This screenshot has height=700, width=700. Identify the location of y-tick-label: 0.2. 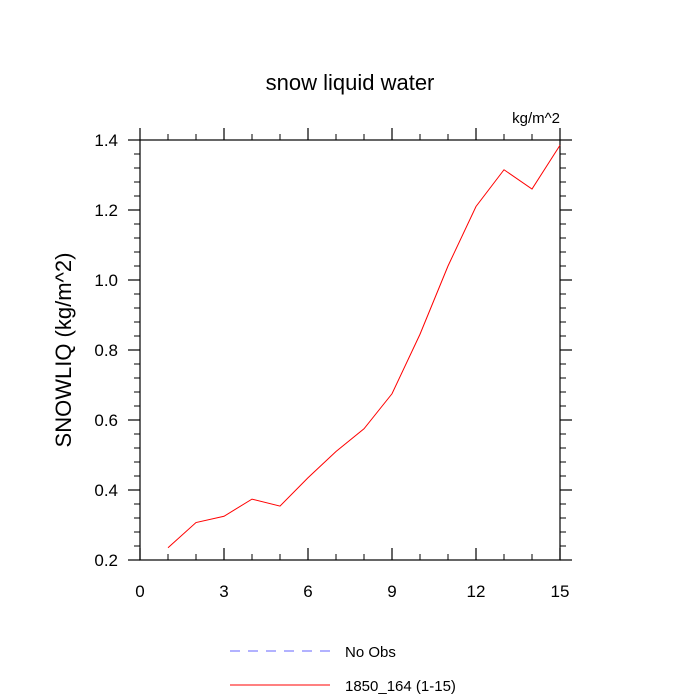
(106, 560).